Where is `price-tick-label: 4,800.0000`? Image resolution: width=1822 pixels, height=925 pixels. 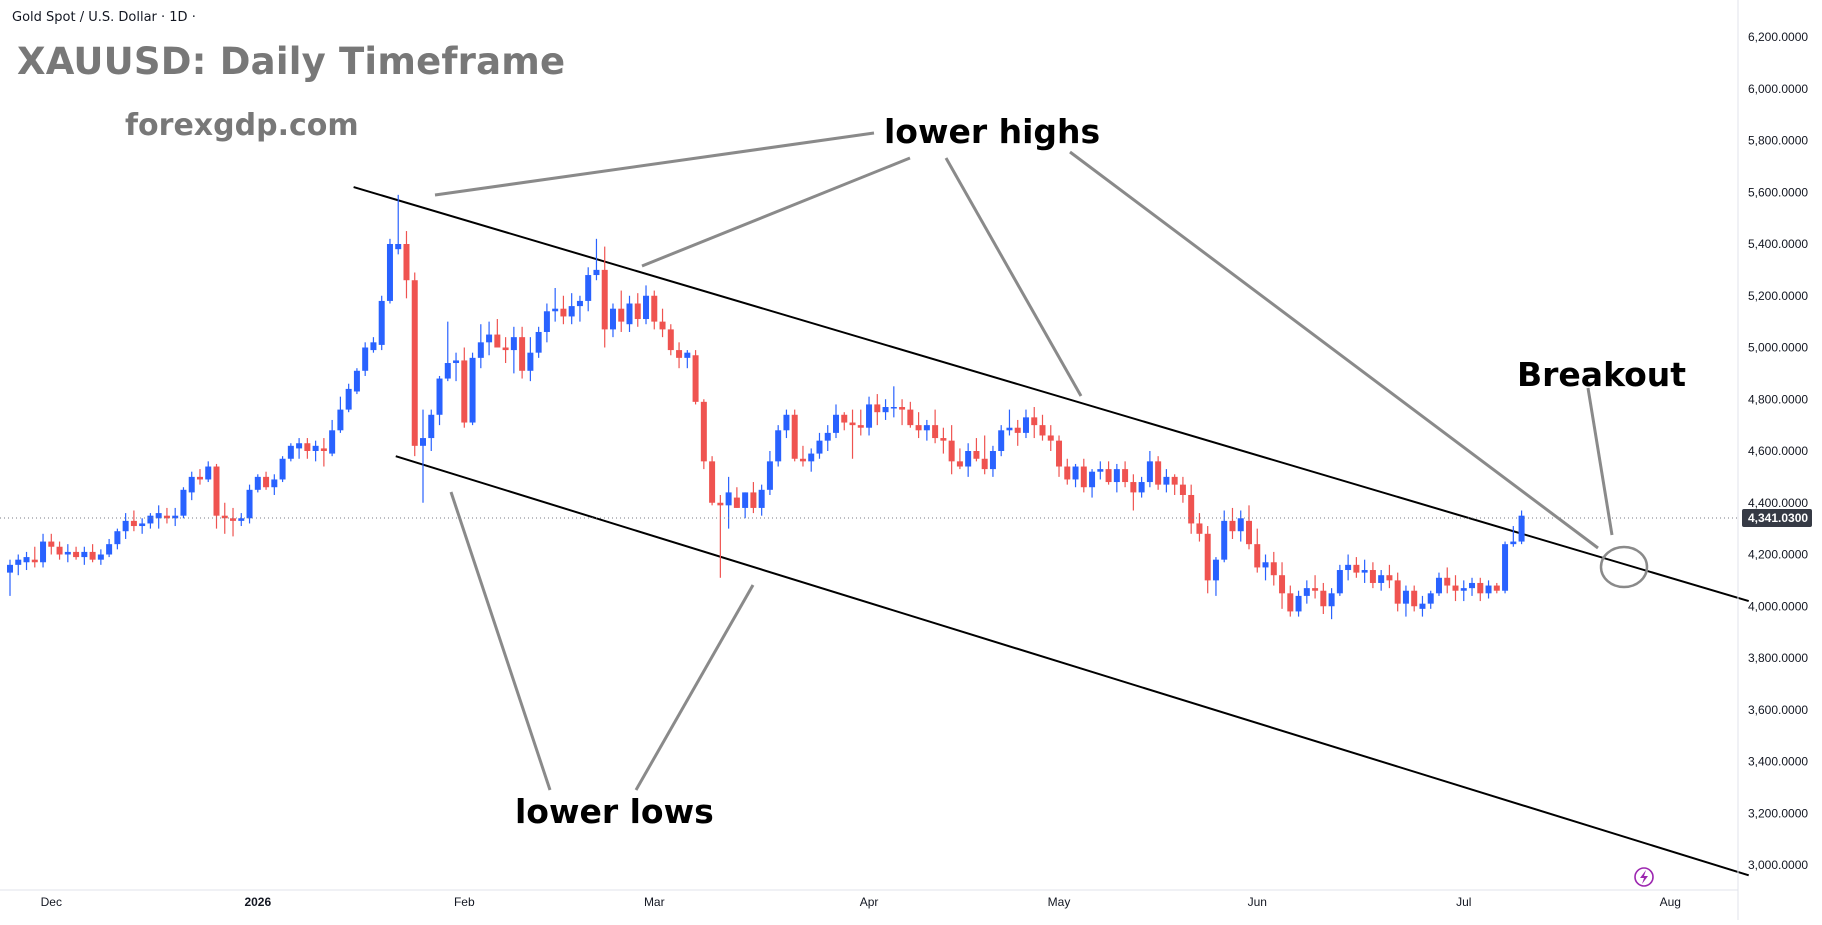 price-tick-label: 4,800.0000 is located at coordinates (1778, 399).